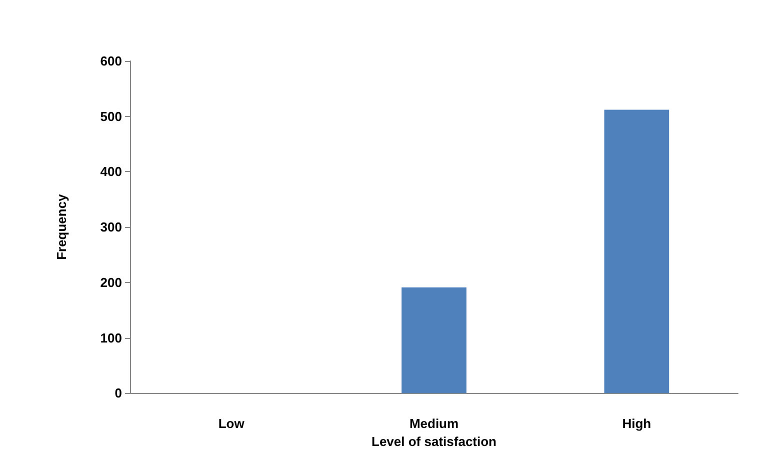  I want to click on y-tick-label: 300, so click(111, 227).